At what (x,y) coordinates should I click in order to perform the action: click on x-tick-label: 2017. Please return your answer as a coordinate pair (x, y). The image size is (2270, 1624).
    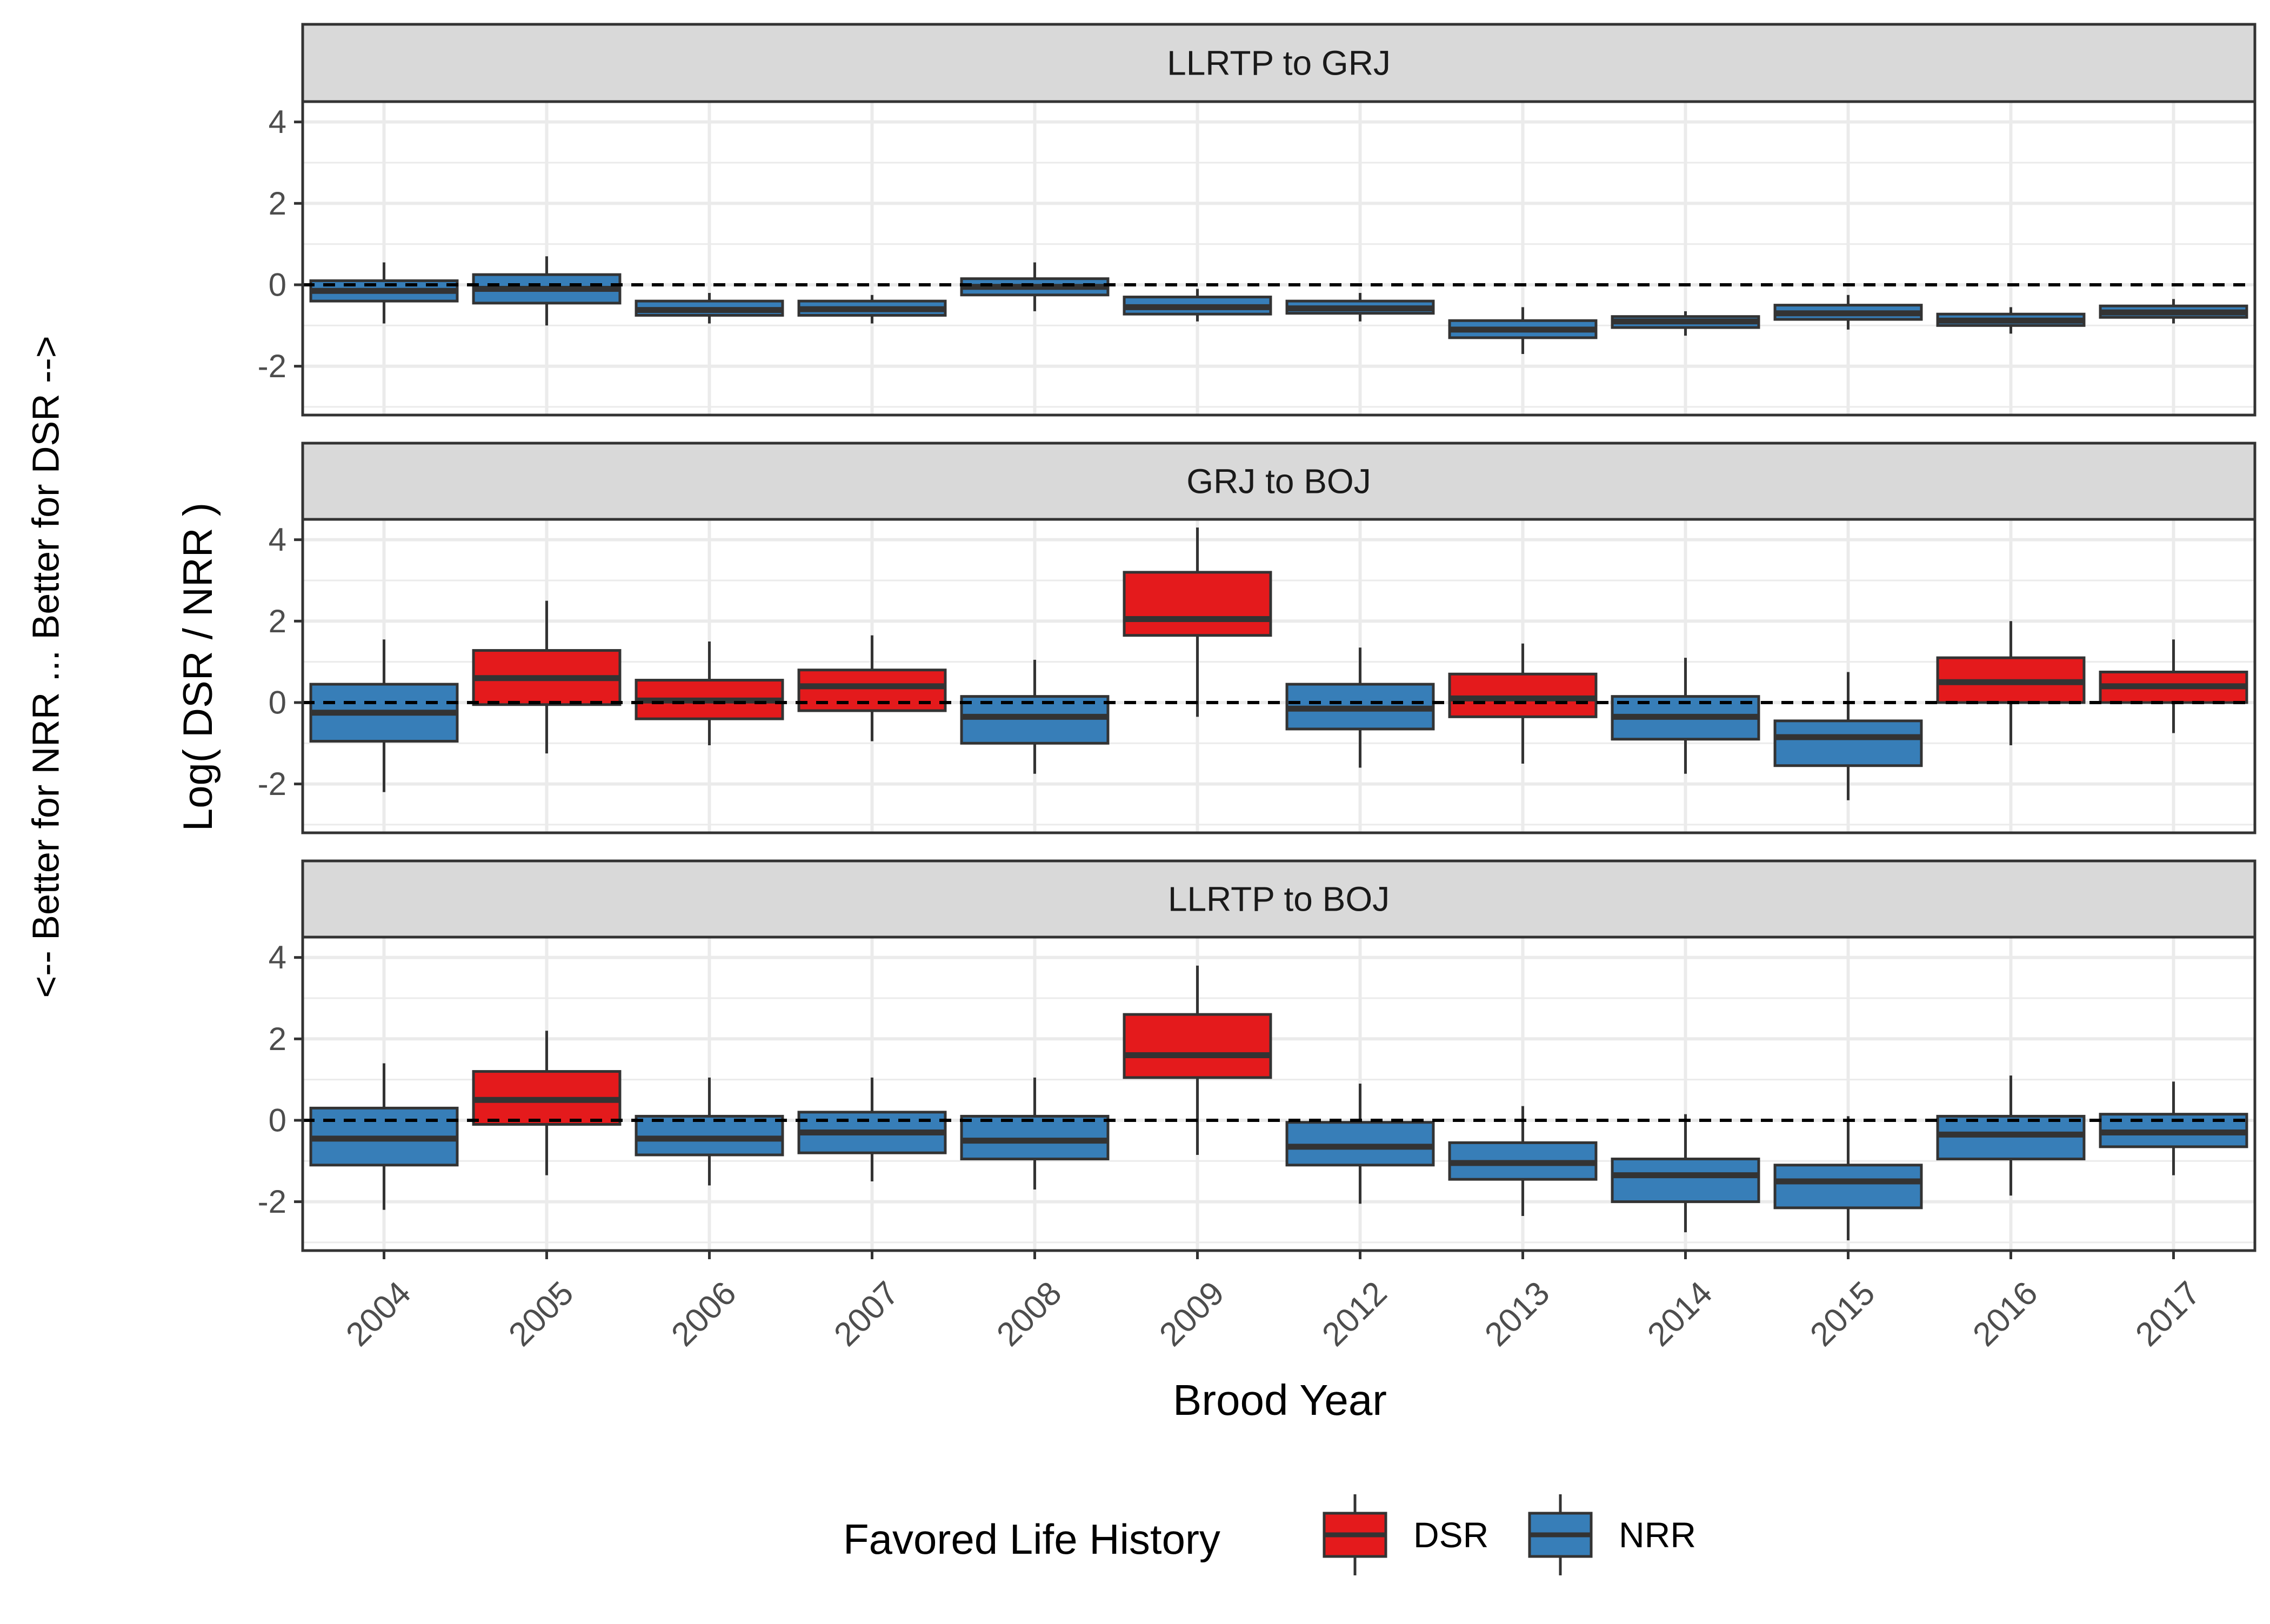
    Looking at the image, I should click on (2167, 1313).